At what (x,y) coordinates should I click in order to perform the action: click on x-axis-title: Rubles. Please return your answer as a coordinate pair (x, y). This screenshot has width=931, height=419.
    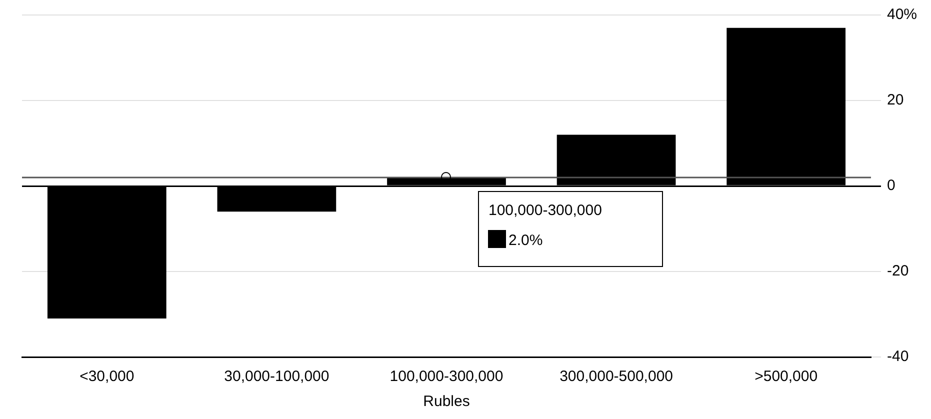
    Looking at the image, I should click on (446, 401).